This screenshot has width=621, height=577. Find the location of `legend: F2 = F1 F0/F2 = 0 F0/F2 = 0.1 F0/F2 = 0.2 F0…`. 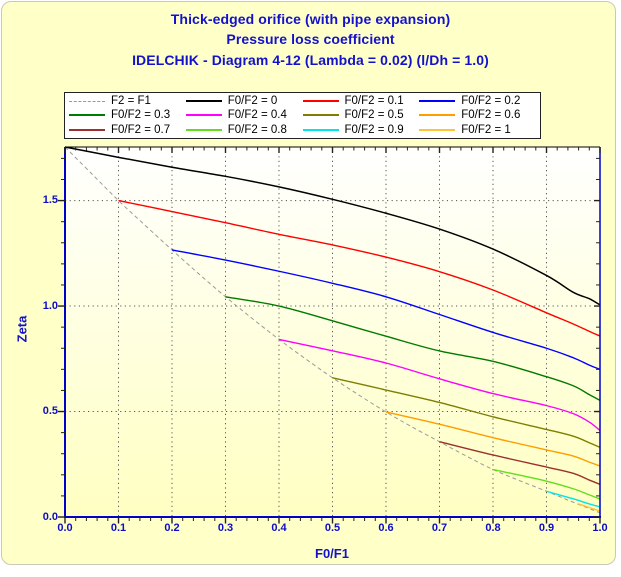

legend: F2 = F1 F0/F2 = 0 F0/F2 = 0.1 F0/F2 = 0.2 F0… is located at coordinates (302, 115).